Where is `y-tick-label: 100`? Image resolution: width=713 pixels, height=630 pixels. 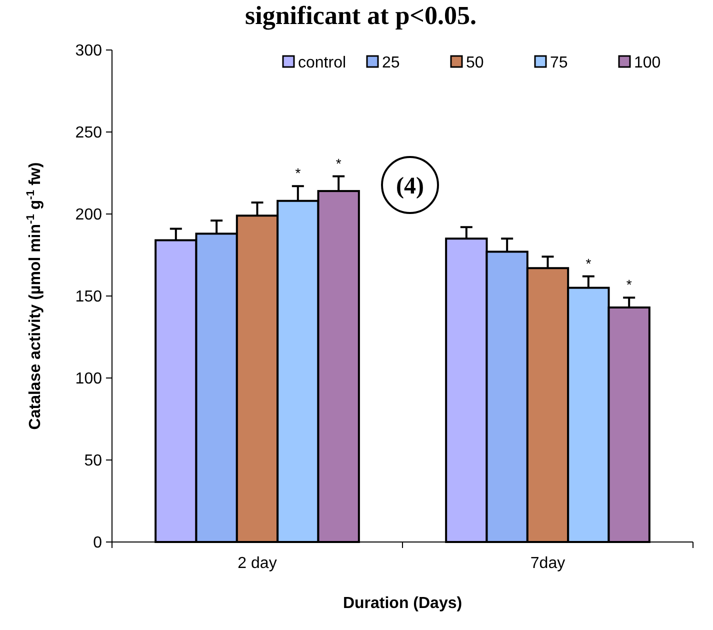 y-tick-label: 100 is located at coordinates (88, 379).